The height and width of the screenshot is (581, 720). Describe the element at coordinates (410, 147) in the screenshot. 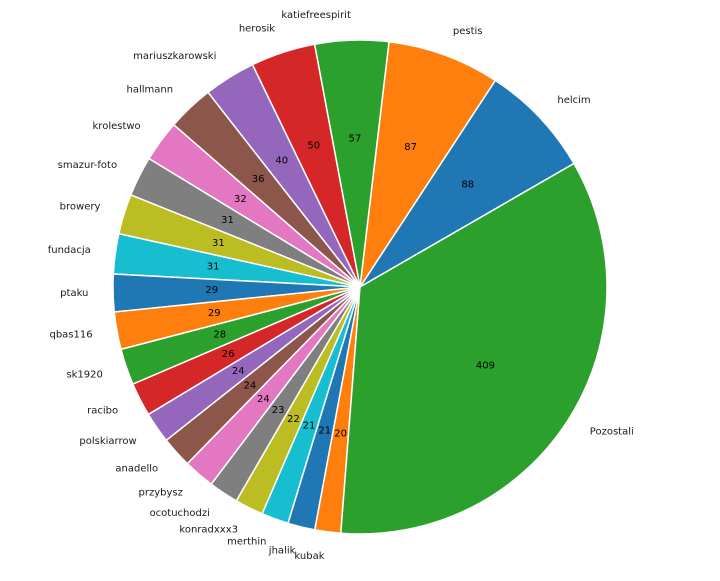

I see `pie-value-label-pestis: 87` at that location.